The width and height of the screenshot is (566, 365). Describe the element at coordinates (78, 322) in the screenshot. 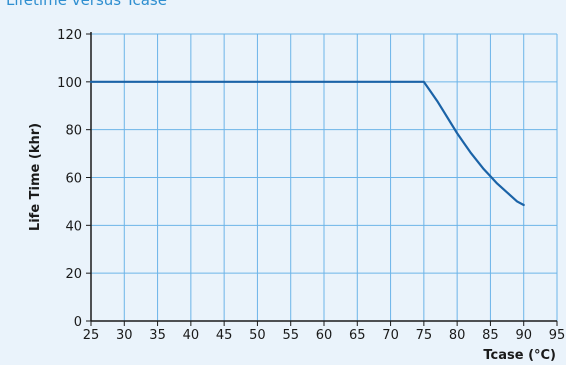

I see `y-tick-label: 0` at that location.